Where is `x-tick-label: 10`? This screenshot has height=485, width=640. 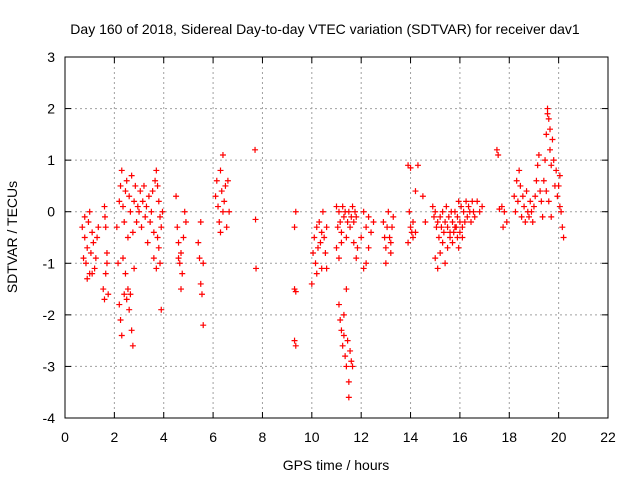
x-tick-label: 10 is located at coordinates (312, 437).